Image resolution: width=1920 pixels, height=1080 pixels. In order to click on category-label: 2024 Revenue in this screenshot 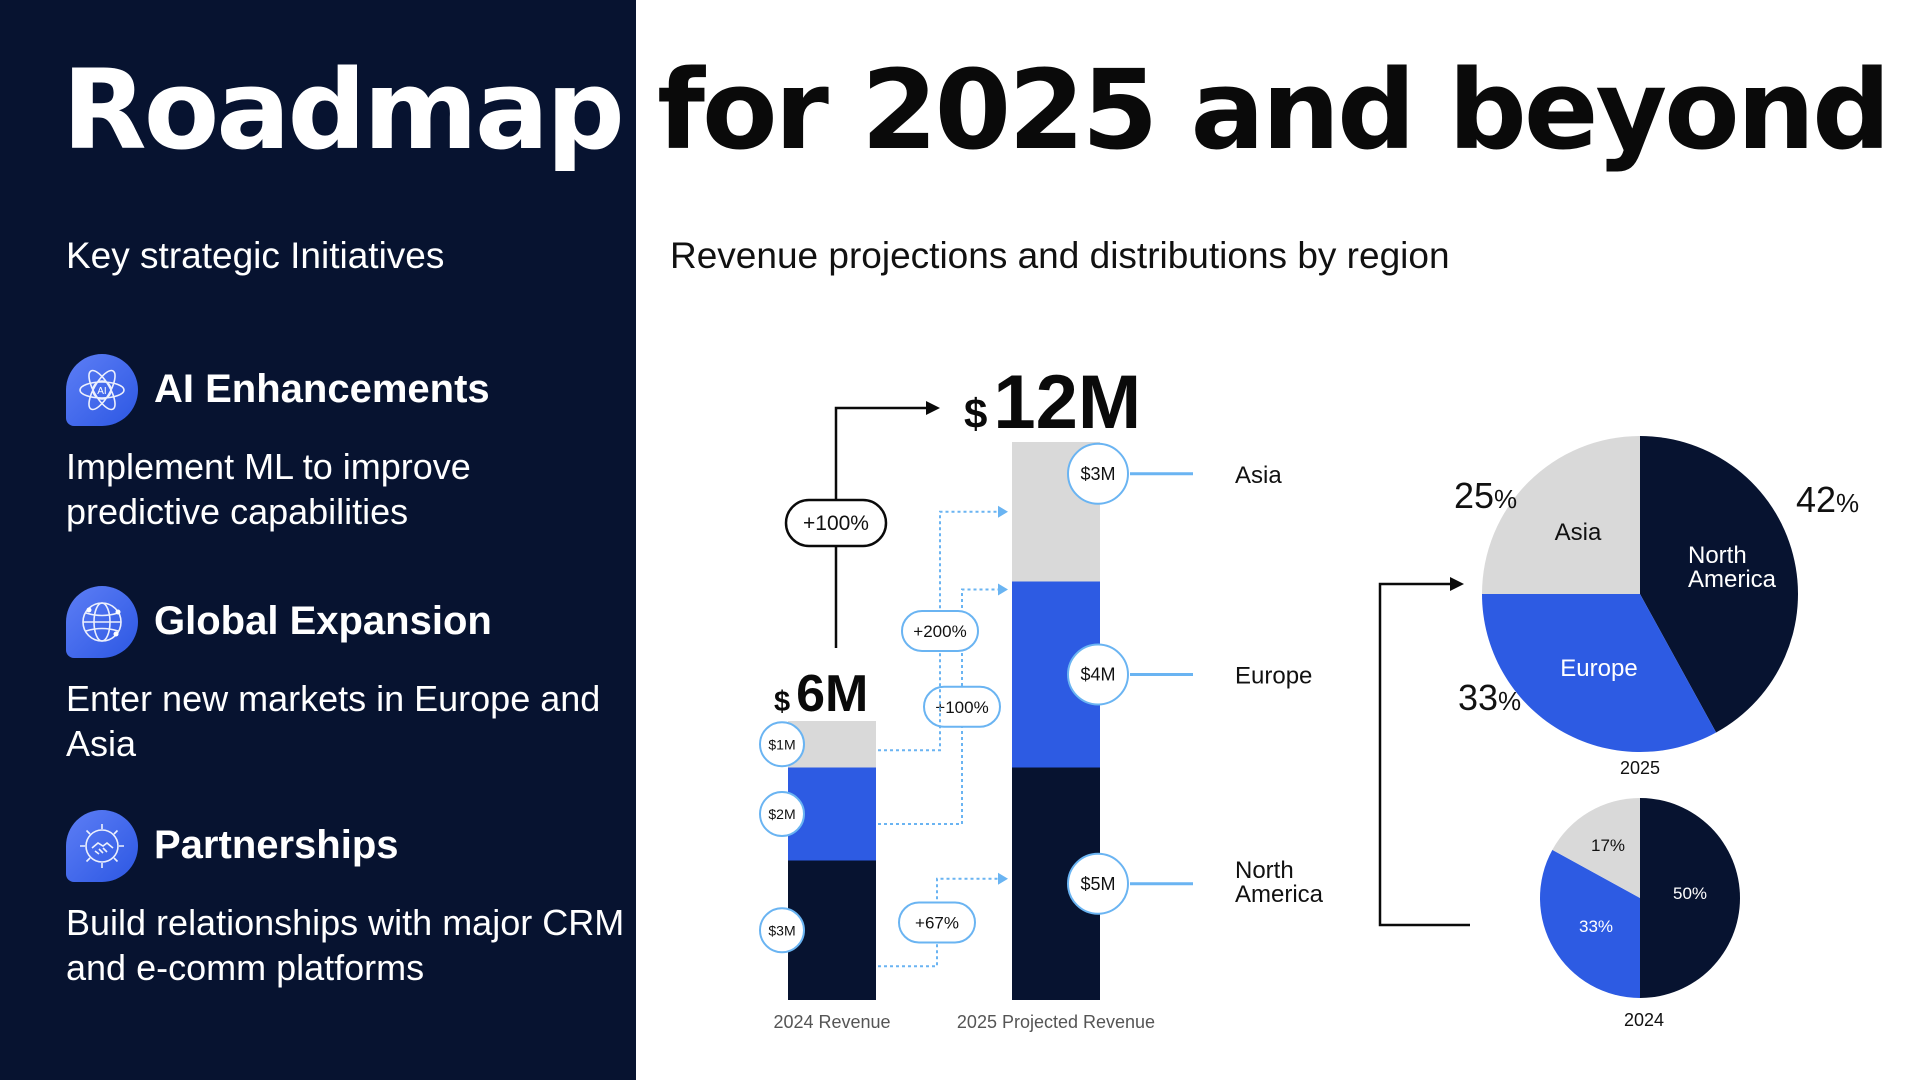, I will do `click(831, 1022)`.